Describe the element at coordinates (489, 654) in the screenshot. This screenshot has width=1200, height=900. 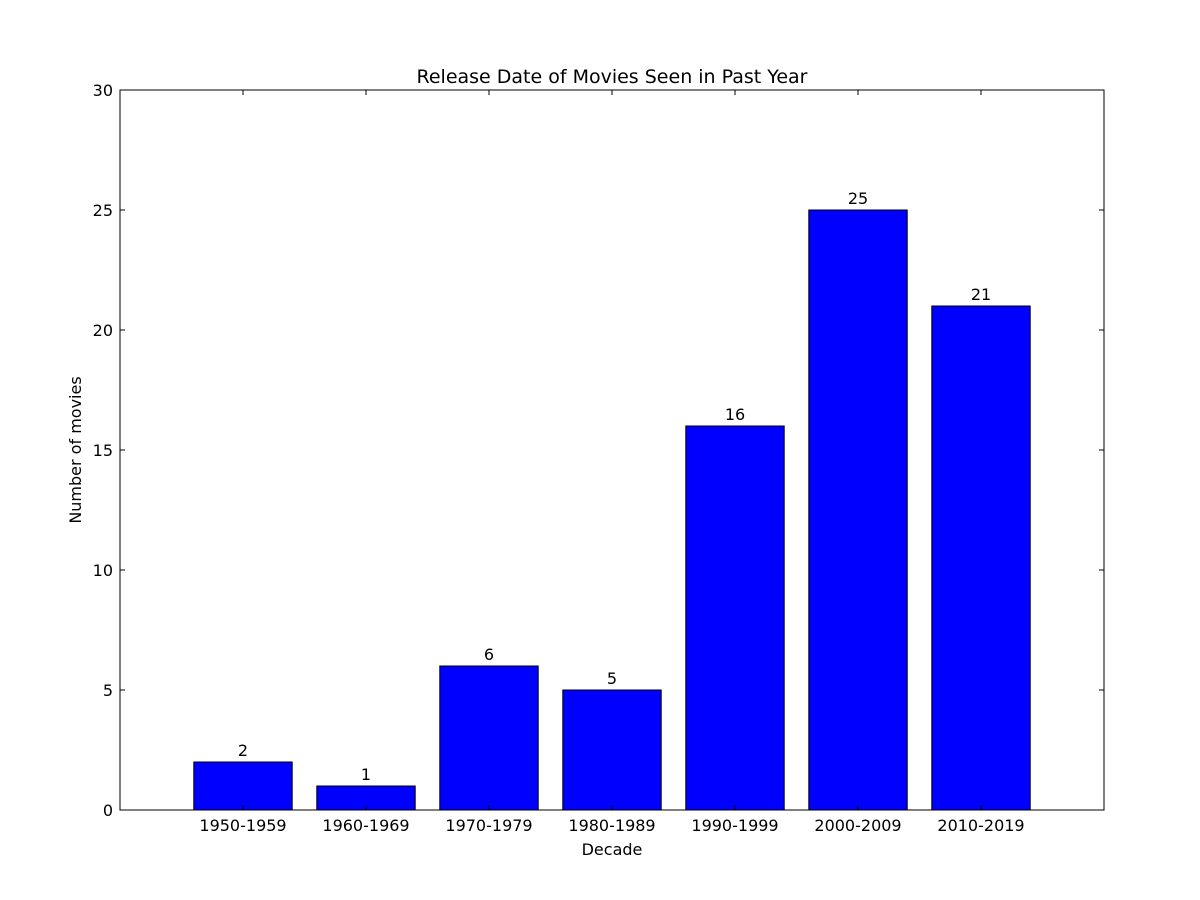
I see `bar-value-label: 6` at that location.